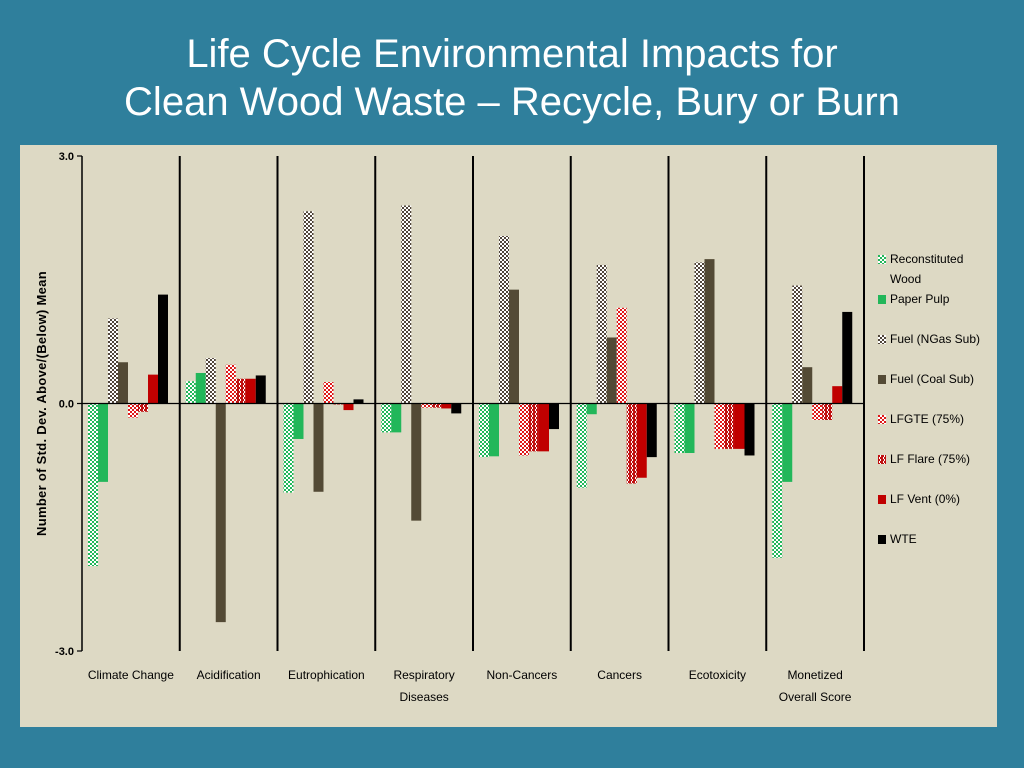 The image size is (1024, 768). What do you see at coordinates (358, 401) in the screenshot?
I see `bar-wte-eutrophication` at bounding box center [358, 401].